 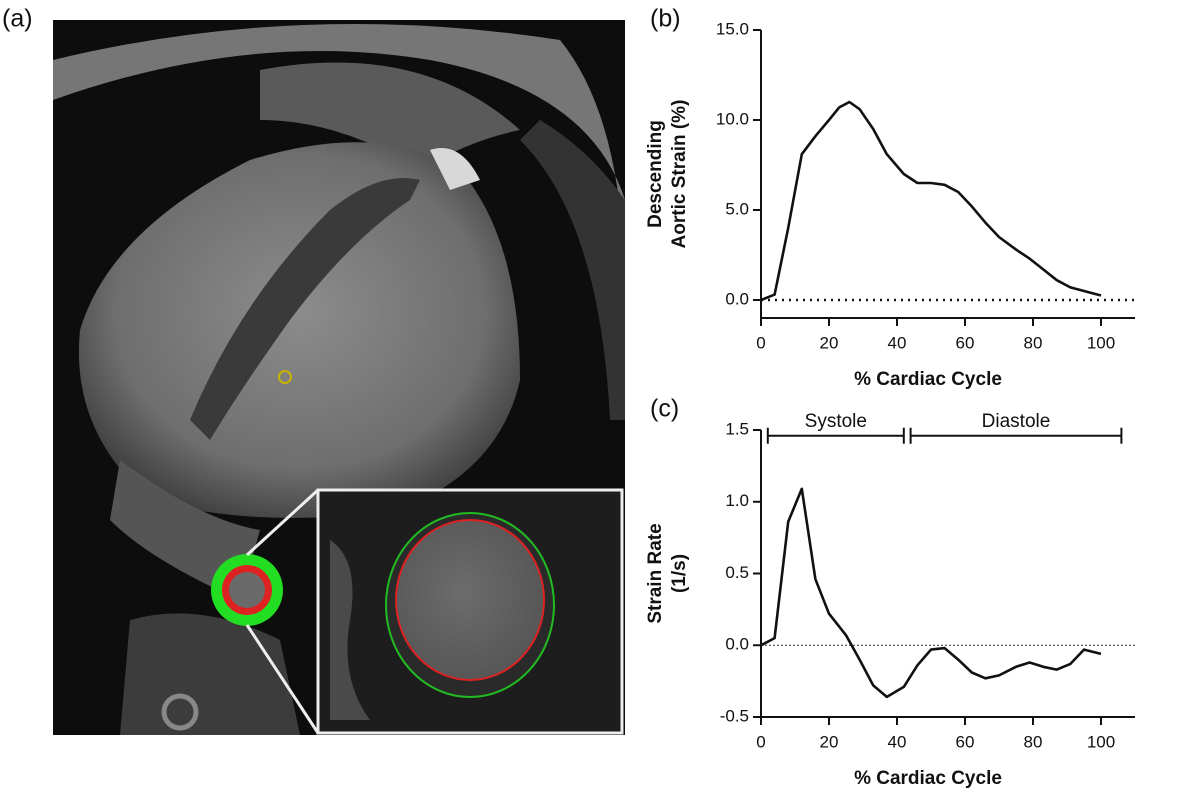 I want to click on y-tick-label: 5.0, so click(x=737, y=208).